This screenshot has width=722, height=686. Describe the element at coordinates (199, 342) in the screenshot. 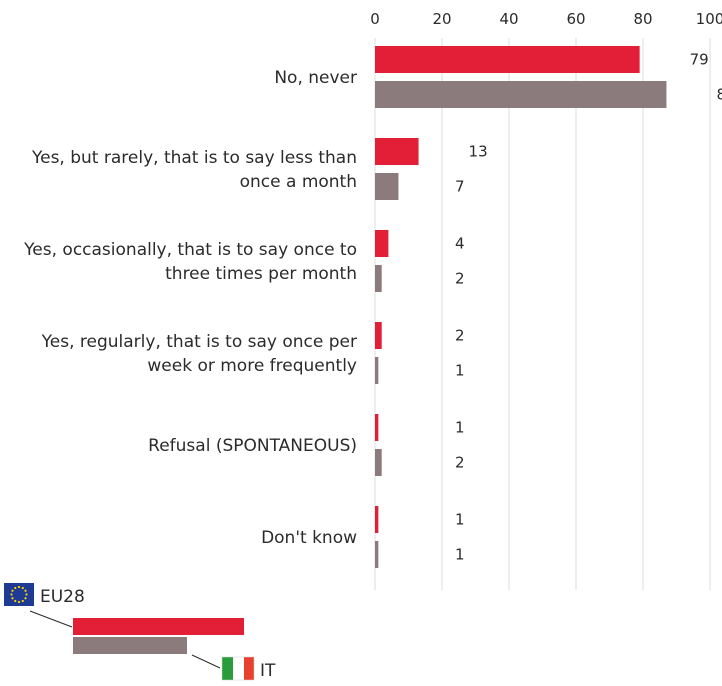

I see `category-label: Yes, regularly, that is to say once per` at that location.